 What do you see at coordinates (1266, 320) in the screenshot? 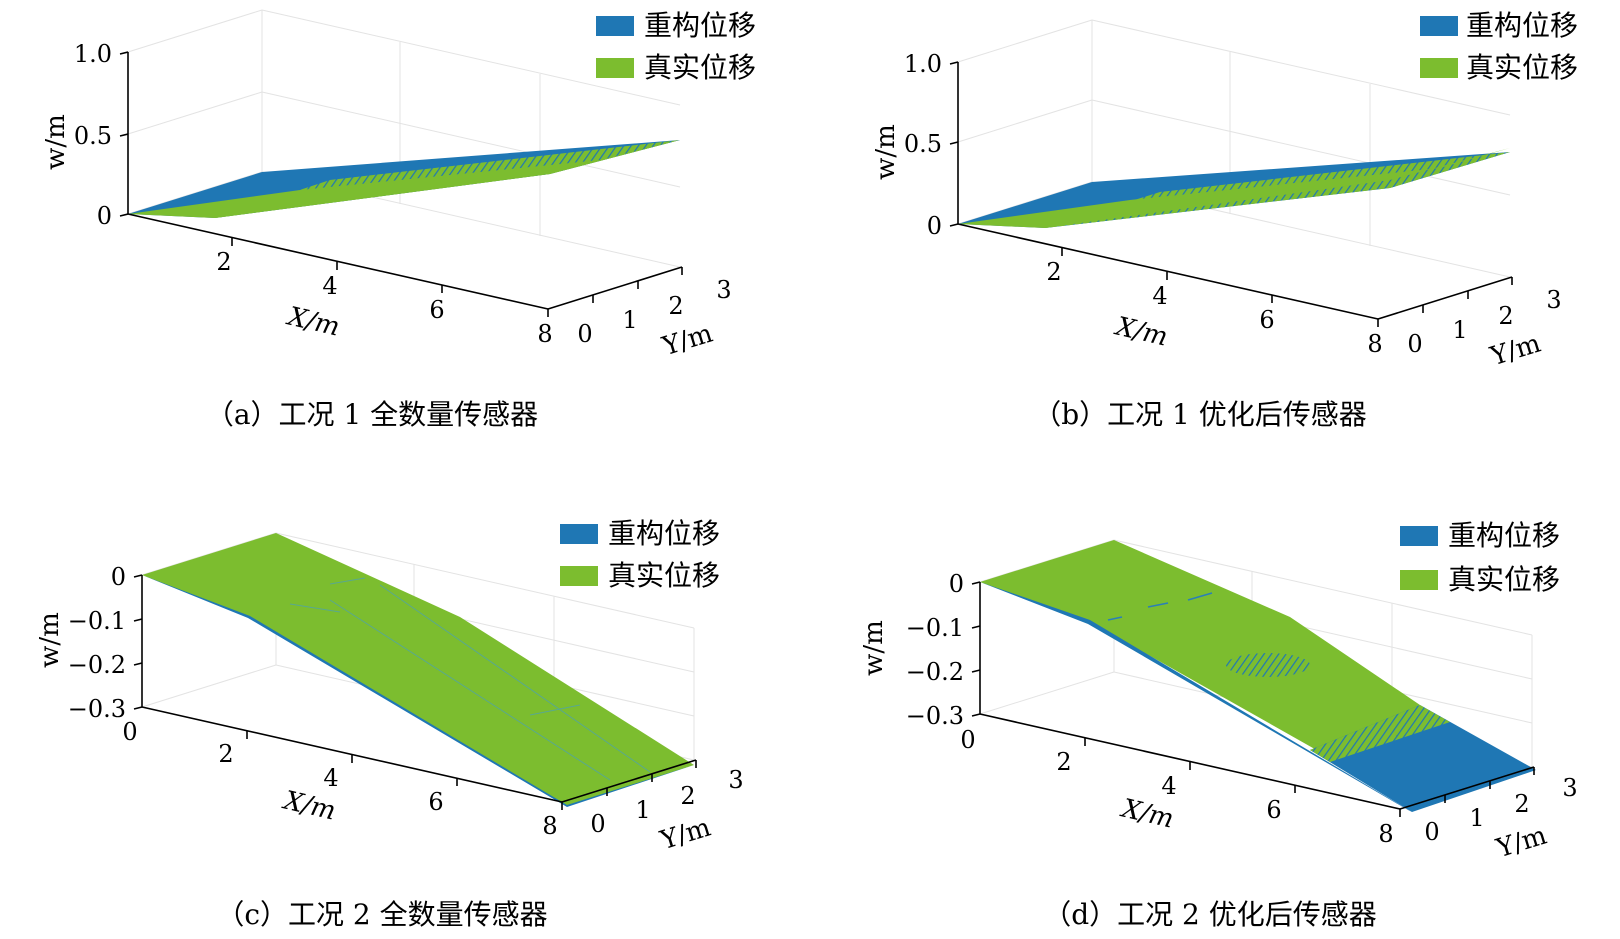
I see `panel-b-x-tick-2: 6` at bounding box center [1266, 320].